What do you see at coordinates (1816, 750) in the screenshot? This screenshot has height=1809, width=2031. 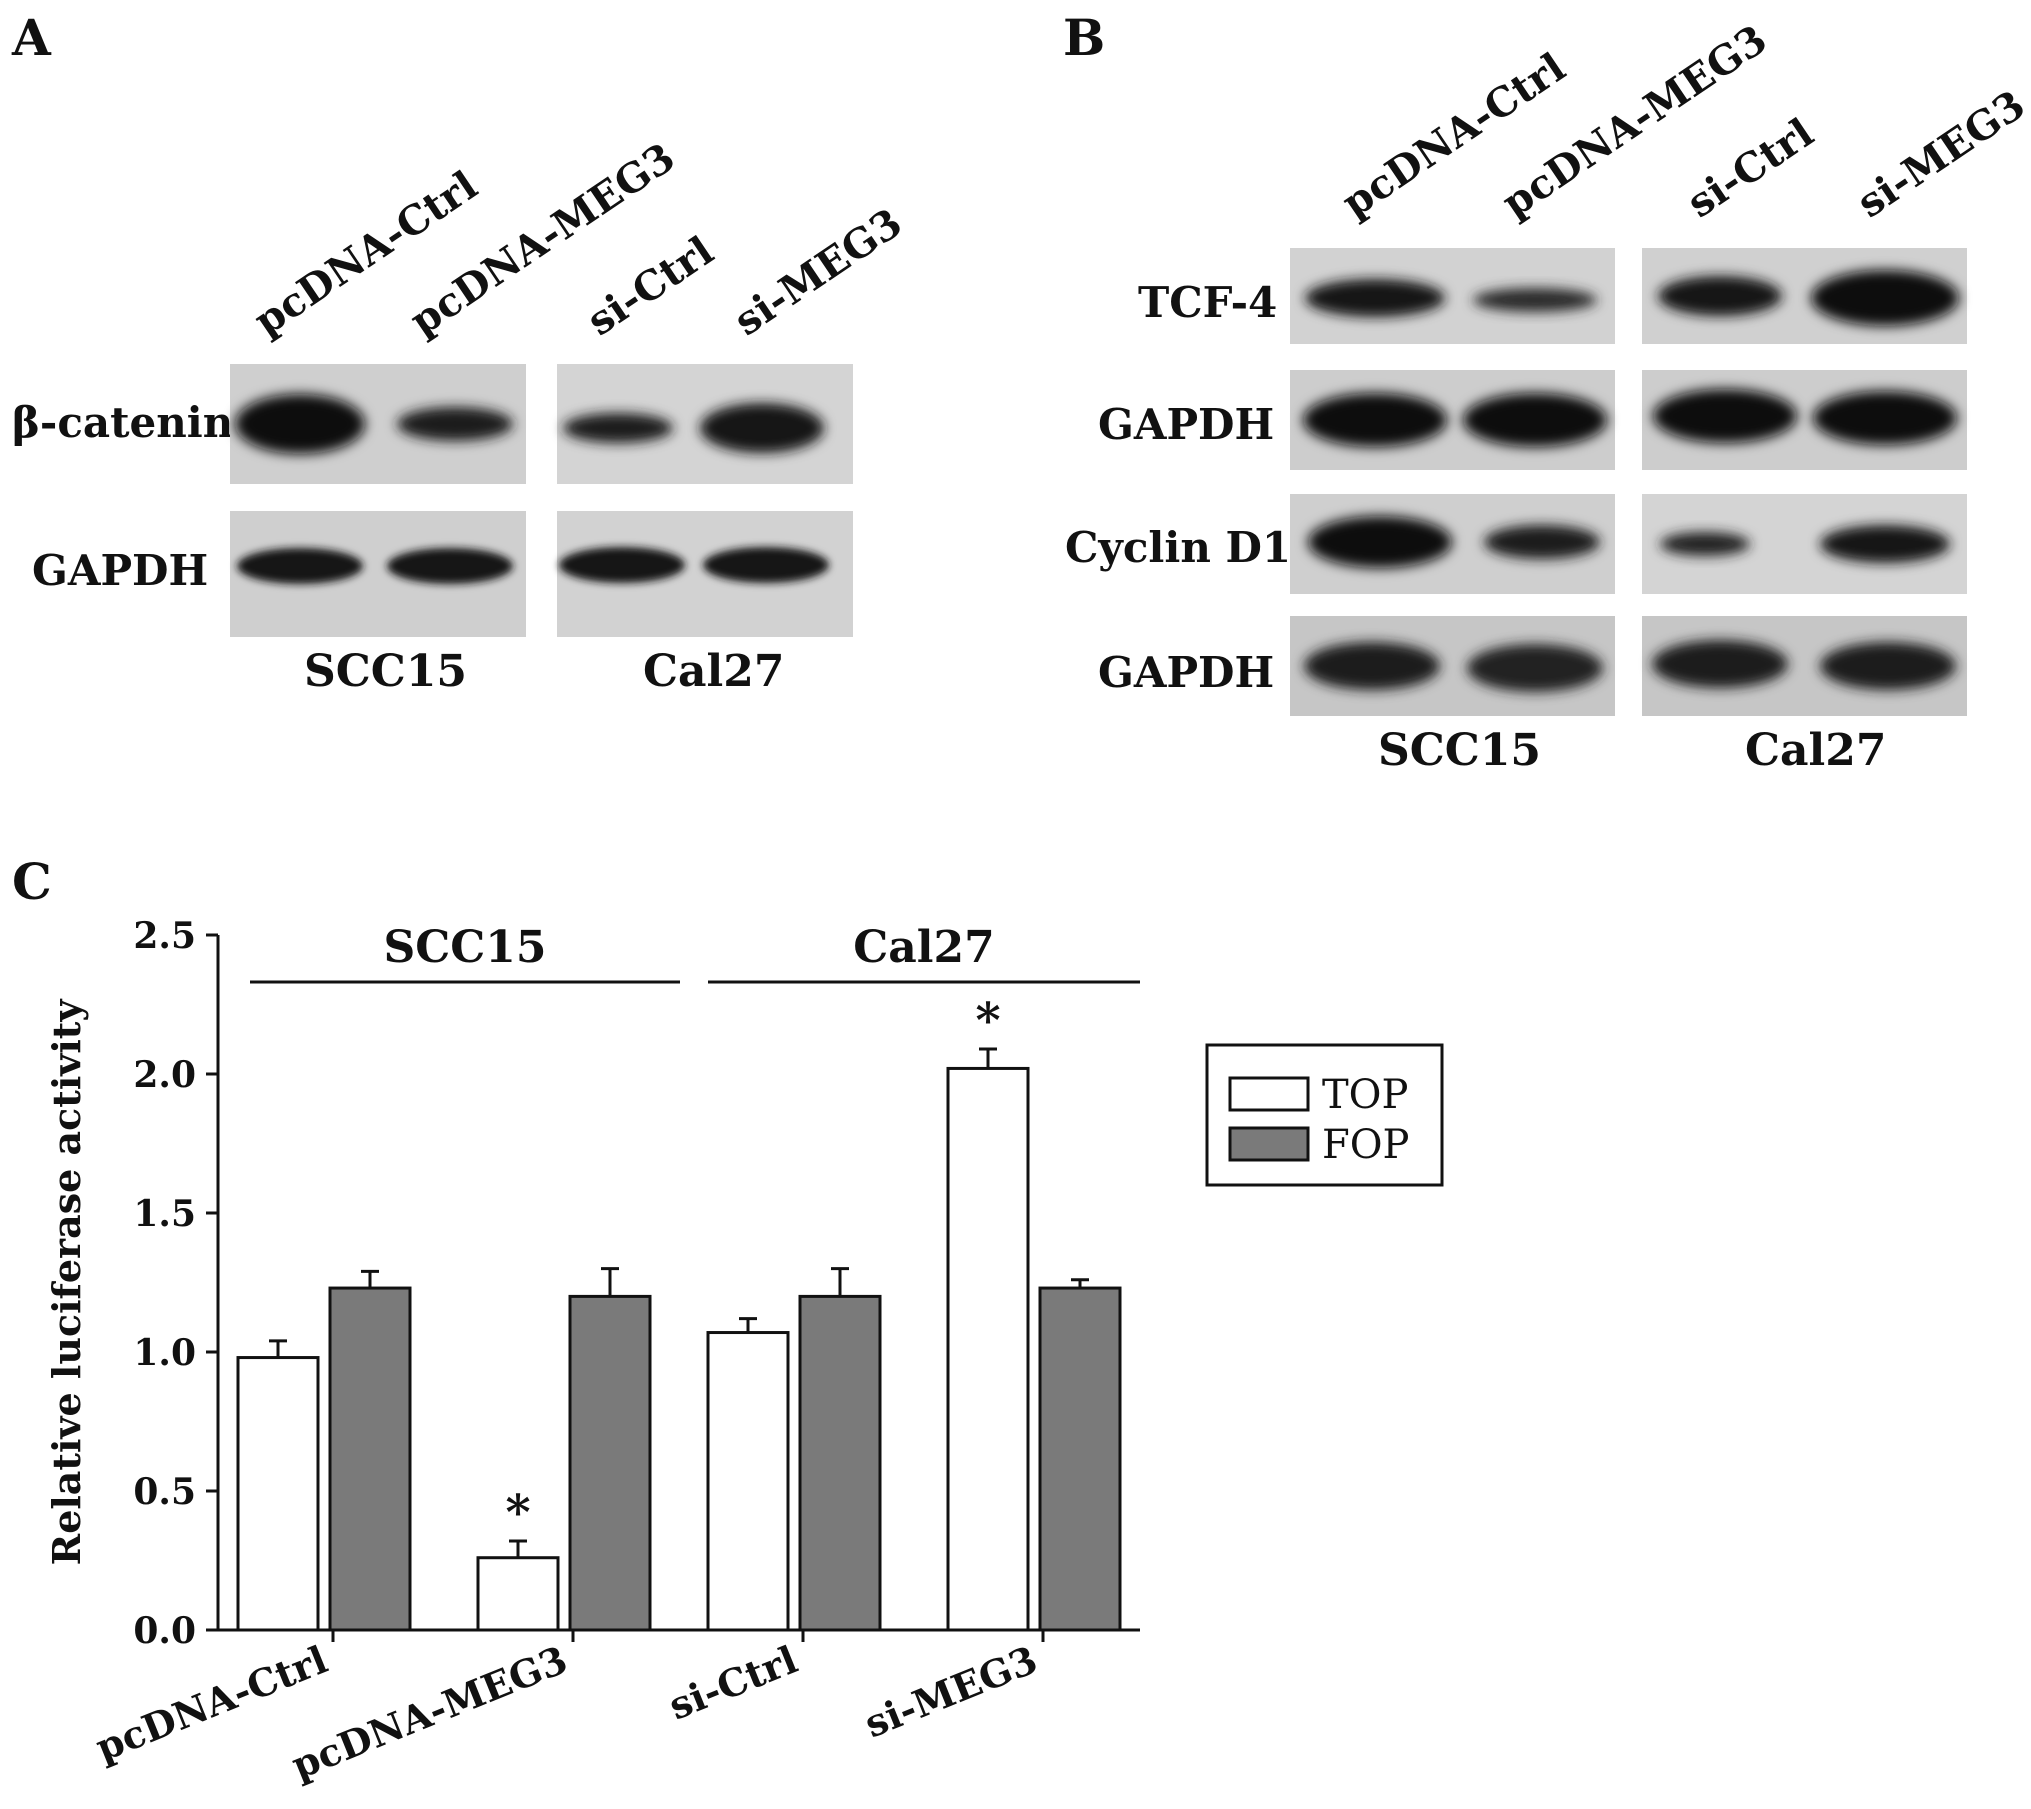 I see `panel-b-cell-cal27: Cal27` at bounding box center [1816, 750].